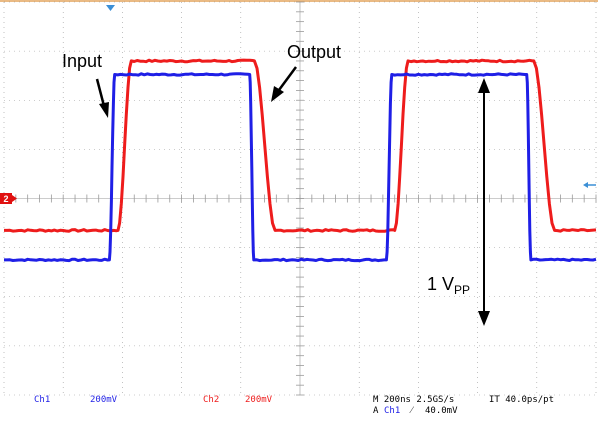 This screenshot has width=598, height=422. What do you see at coordinates (82, 61) in the screenshot?
I see `input-annotation: Input` at bounding box center [82, 61].